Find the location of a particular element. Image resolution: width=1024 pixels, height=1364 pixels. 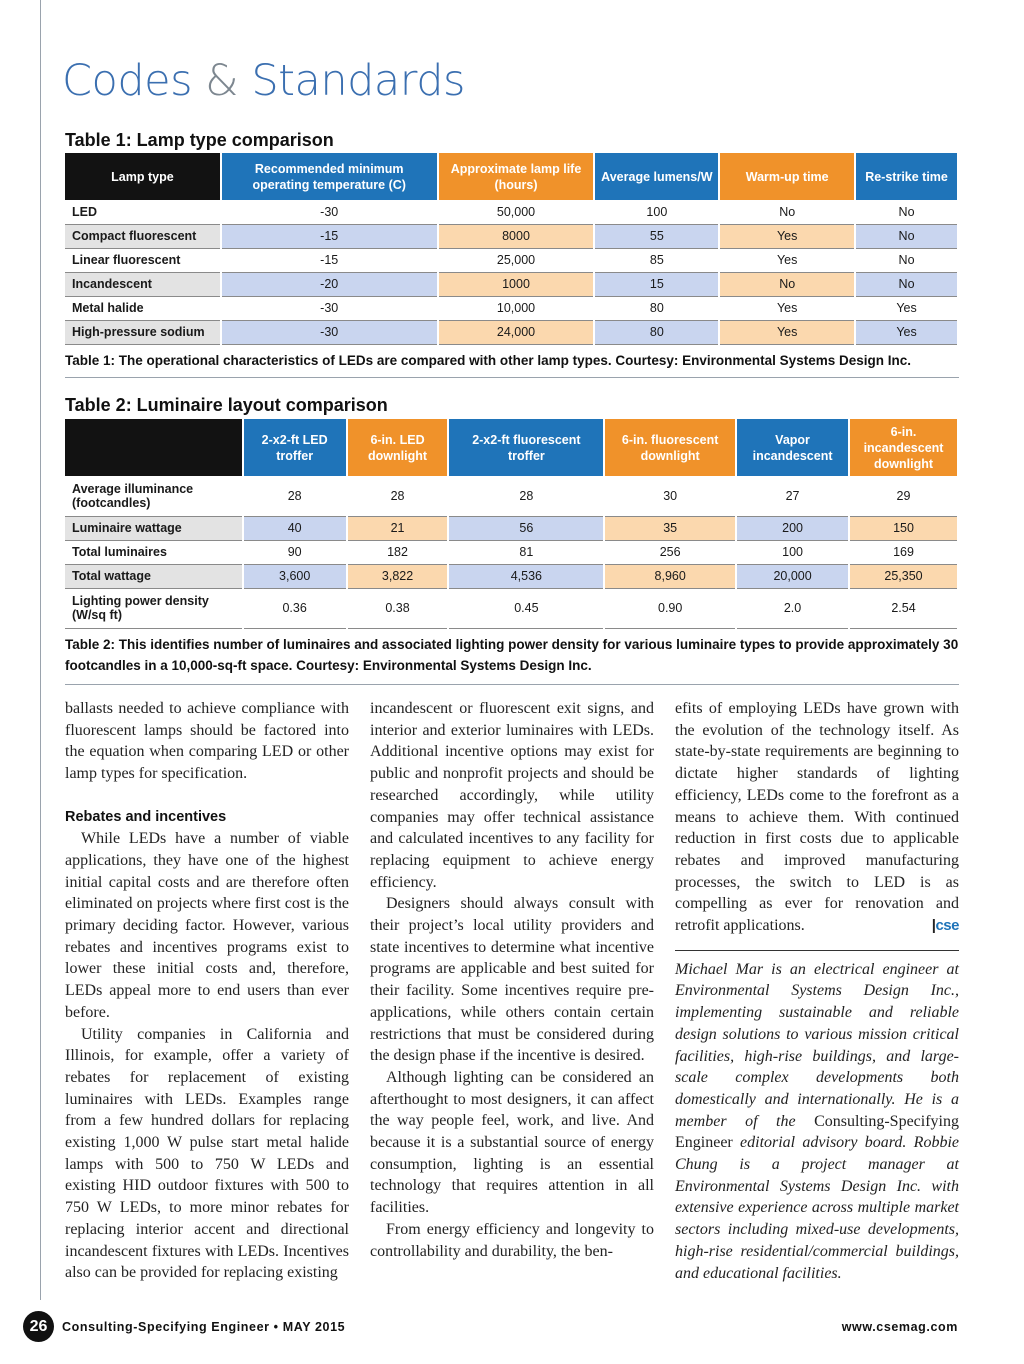

table2-header: 6-in. fluorescent downlight is located at coordinates (671, 447).